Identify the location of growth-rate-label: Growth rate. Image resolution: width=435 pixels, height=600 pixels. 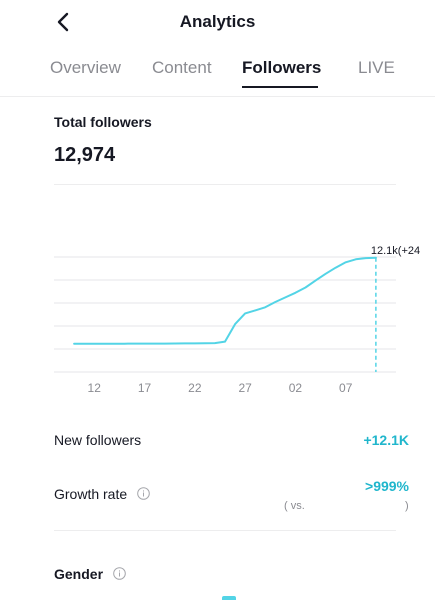
(91, 494).